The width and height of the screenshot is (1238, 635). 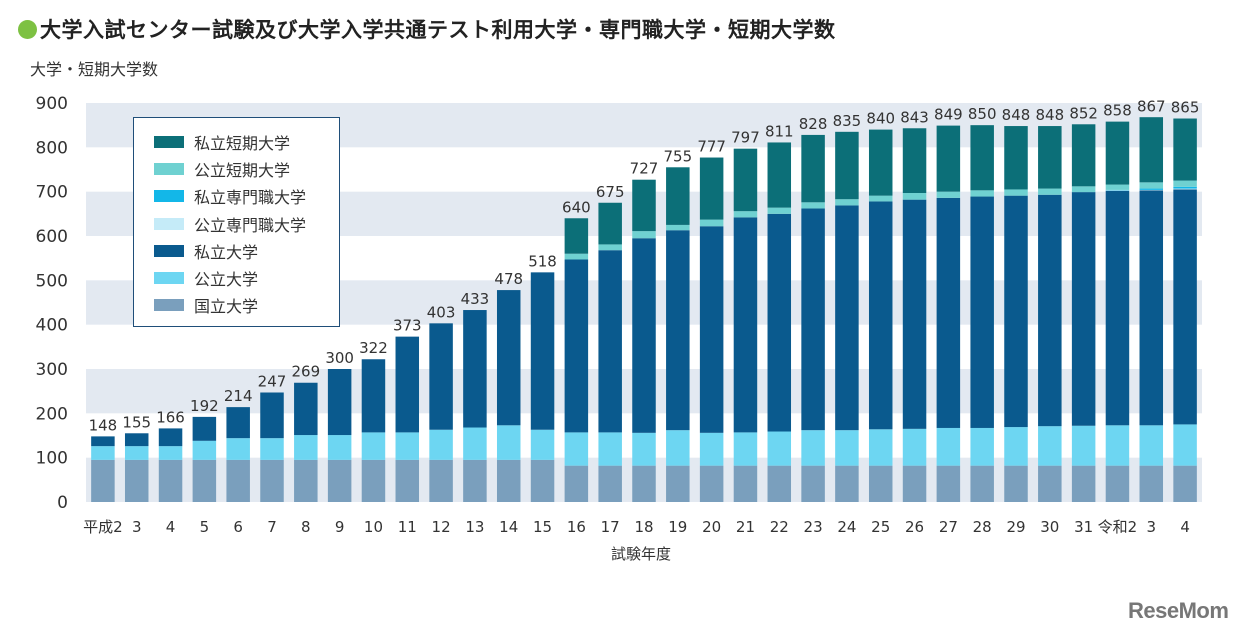 I want to click on legend-item: 国立大学, so click(x=236, y=305).